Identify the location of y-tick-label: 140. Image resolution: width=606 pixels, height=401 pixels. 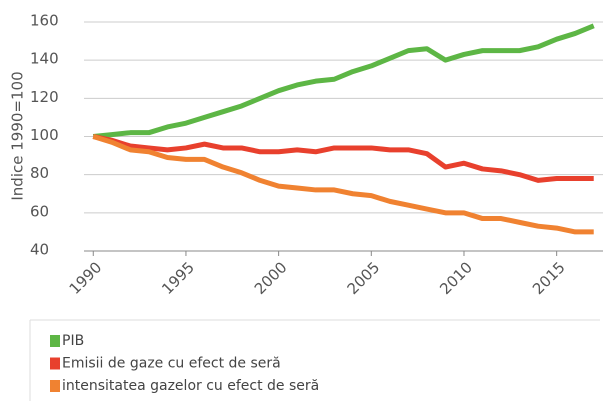
(44, 59).